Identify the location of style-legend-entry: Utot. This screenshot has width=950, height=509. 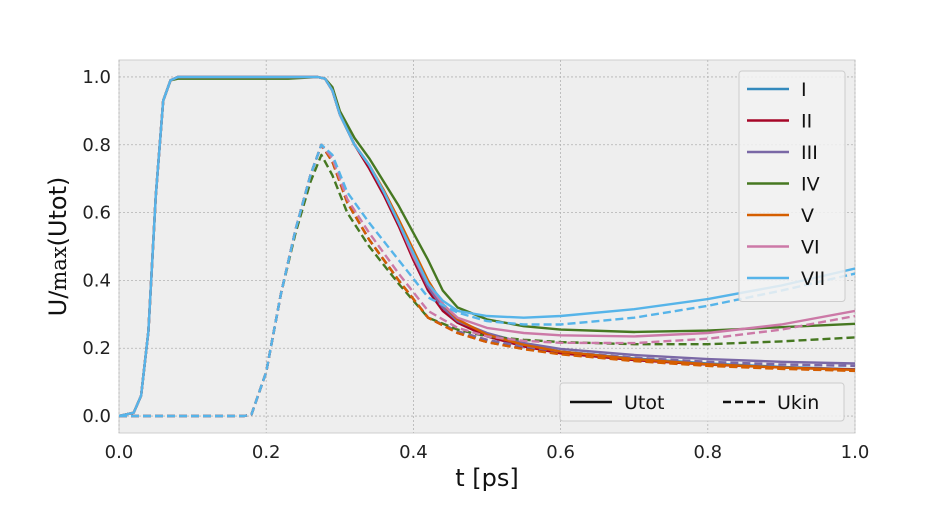
(644, 403).